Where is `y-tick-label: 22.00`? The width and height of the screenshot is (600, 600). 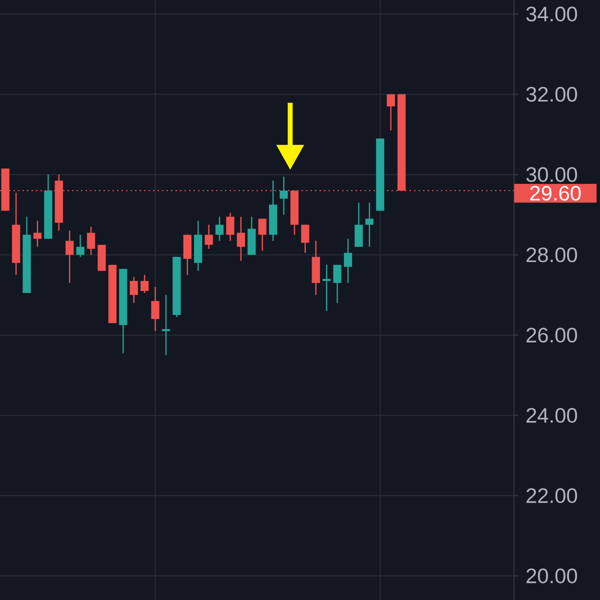 y-tick-label: 22.00 is located at coordinates (552, 496).